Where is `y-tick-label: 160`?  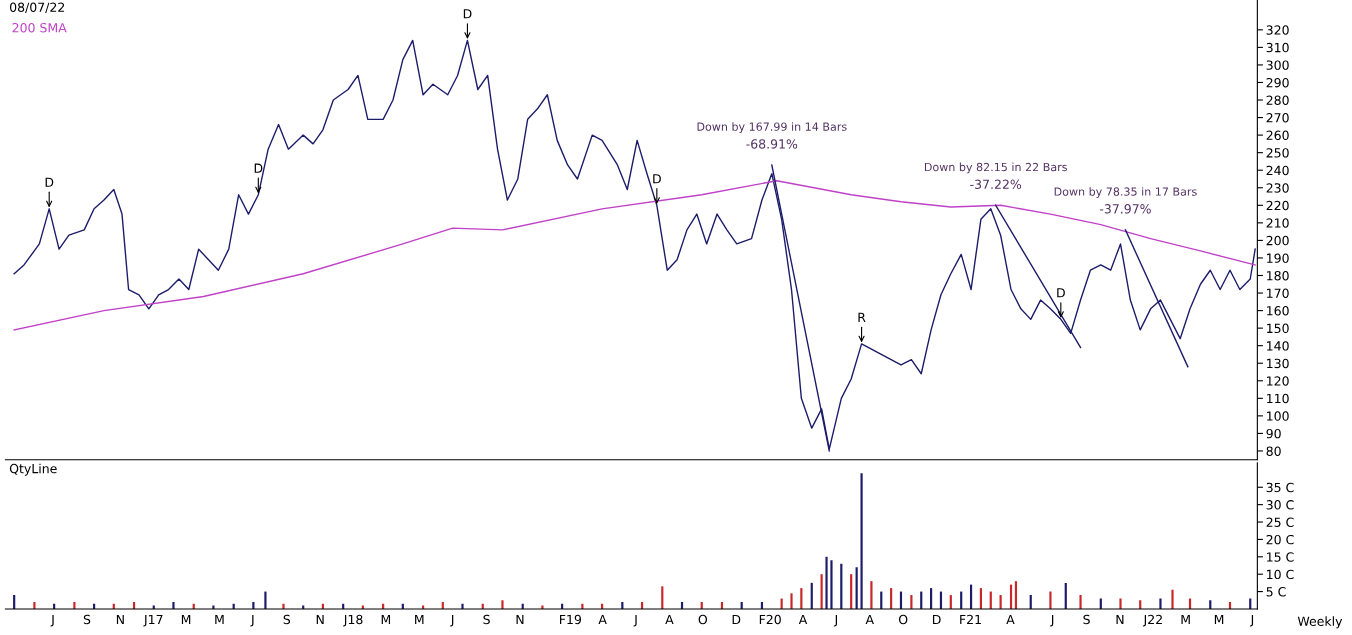
y-tick-label: 160 is located at coordinates (1278, 311).